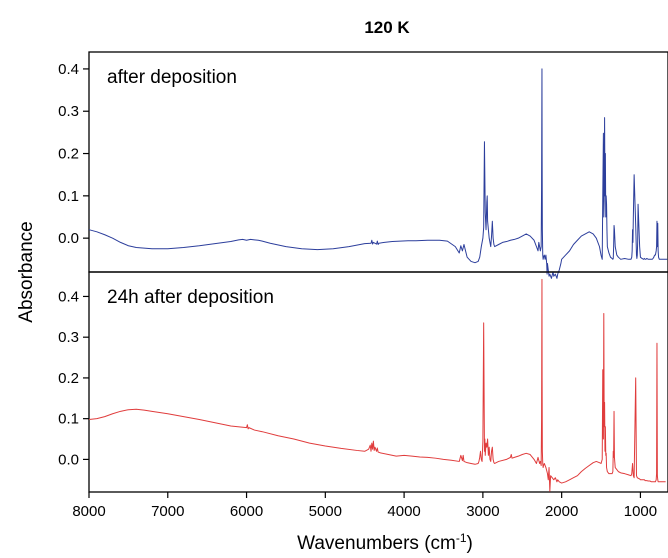  I want to click on bottom-panel-y-ticks: 0.0 0.1 0.2 0.3 0.4, so click(73, 378).